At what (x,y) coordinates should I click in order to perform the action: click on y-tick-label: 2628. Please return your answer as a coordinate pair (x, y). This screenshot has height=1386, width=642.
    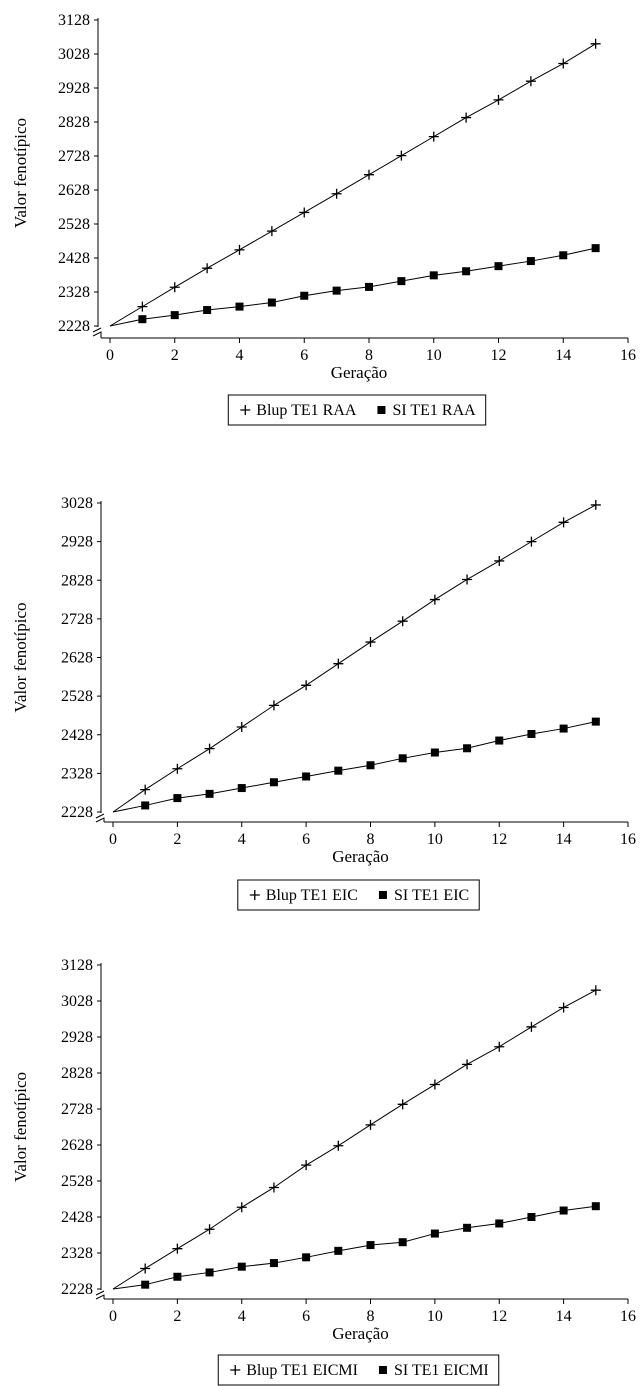
    Looking at the image, I should click on (77, 1145).